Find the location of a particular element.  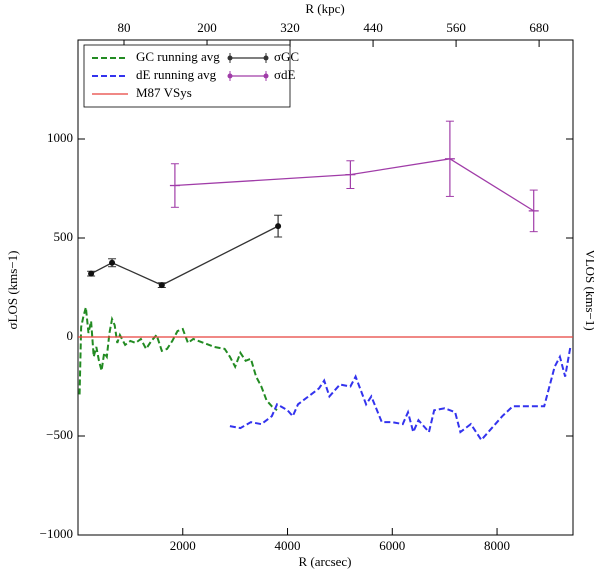

y-tick-label: 500 is located at coordinates (64, 236).